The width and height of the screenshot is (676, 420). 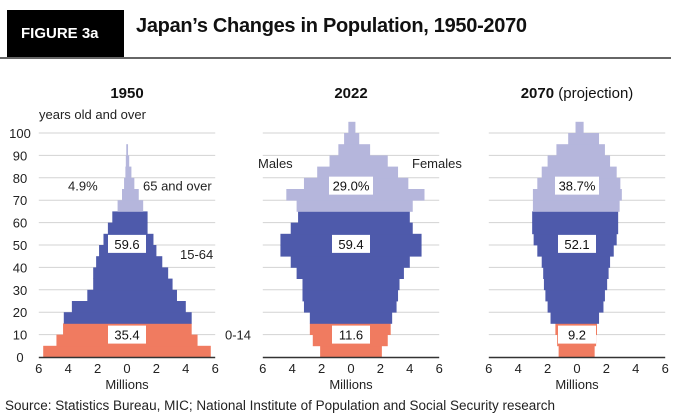 I want to click on value-label: 11.6, so click(x=351, y=335).